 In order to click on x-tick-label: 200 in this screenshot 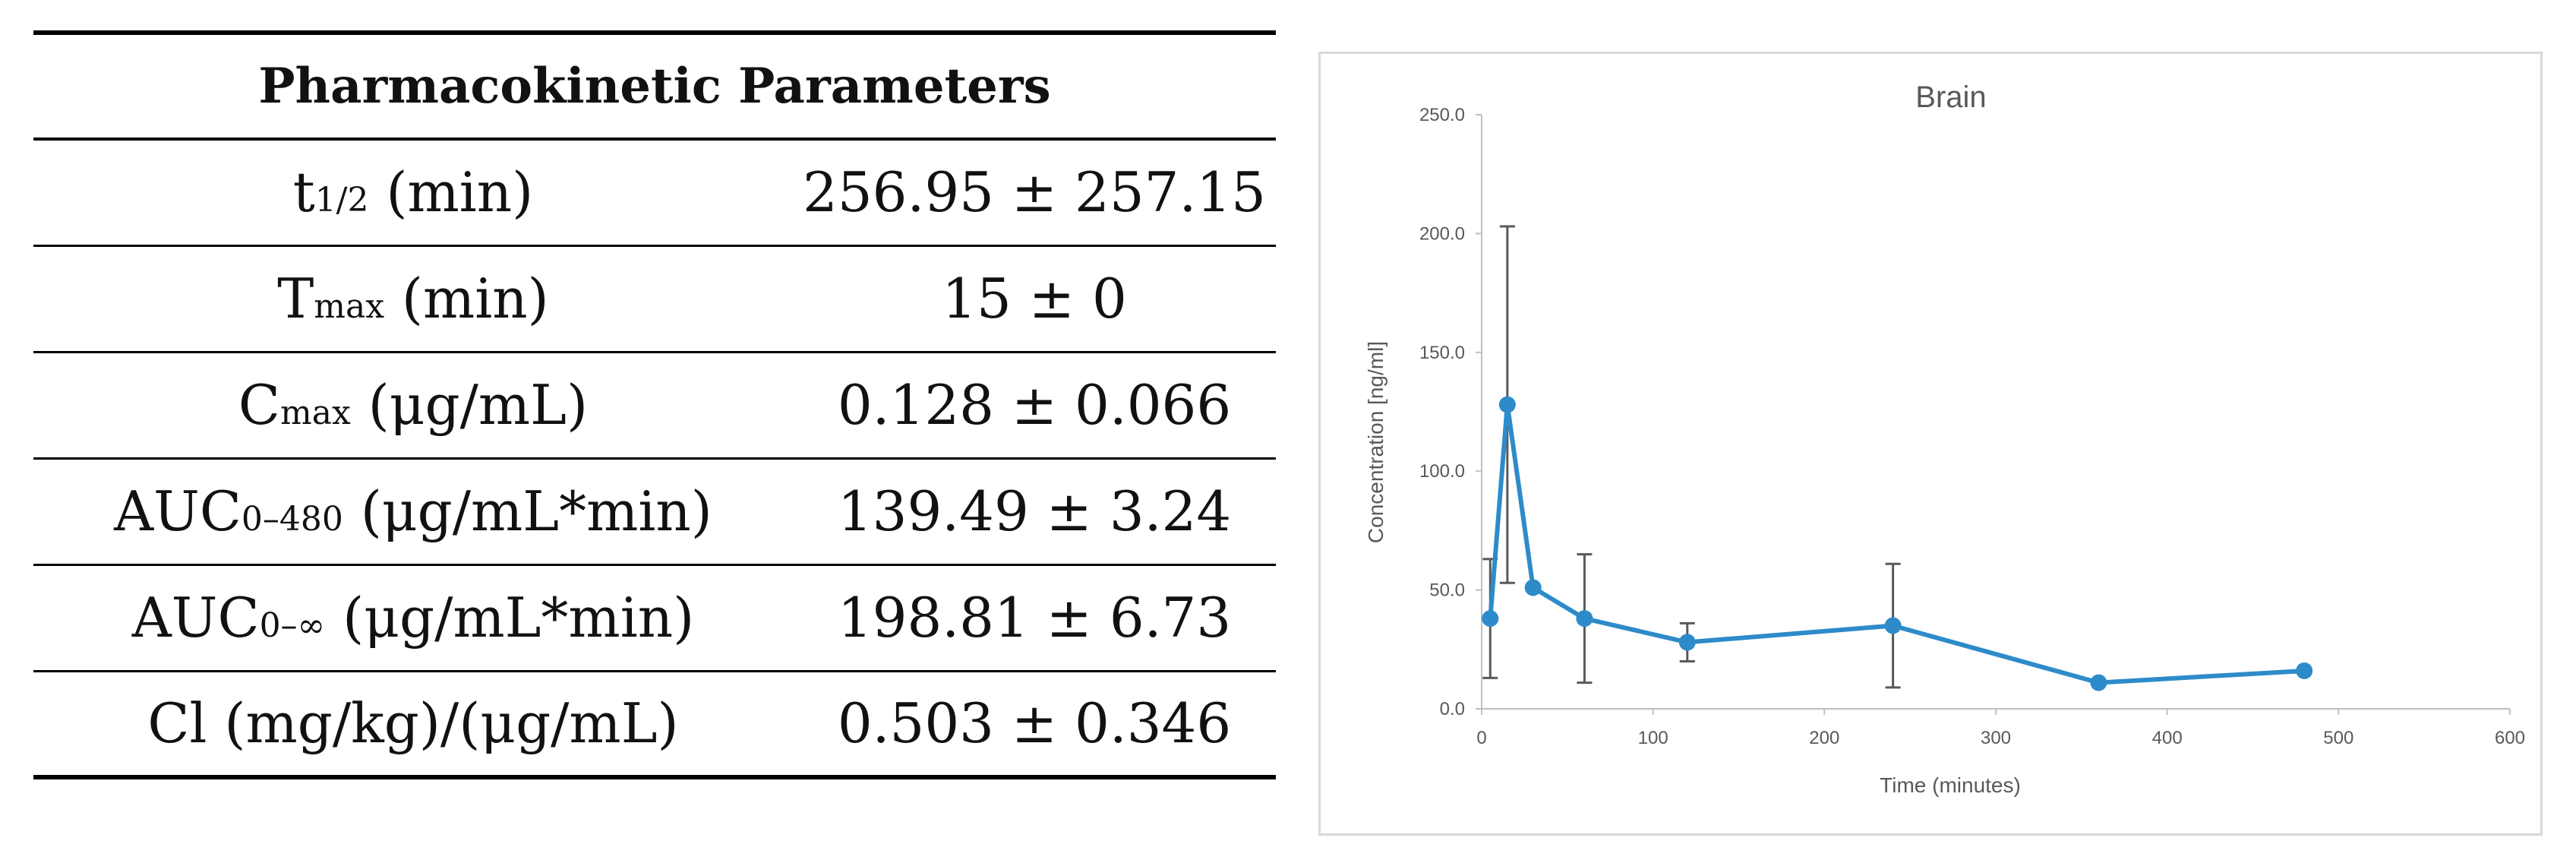, I will do `click(1824, 738)`.